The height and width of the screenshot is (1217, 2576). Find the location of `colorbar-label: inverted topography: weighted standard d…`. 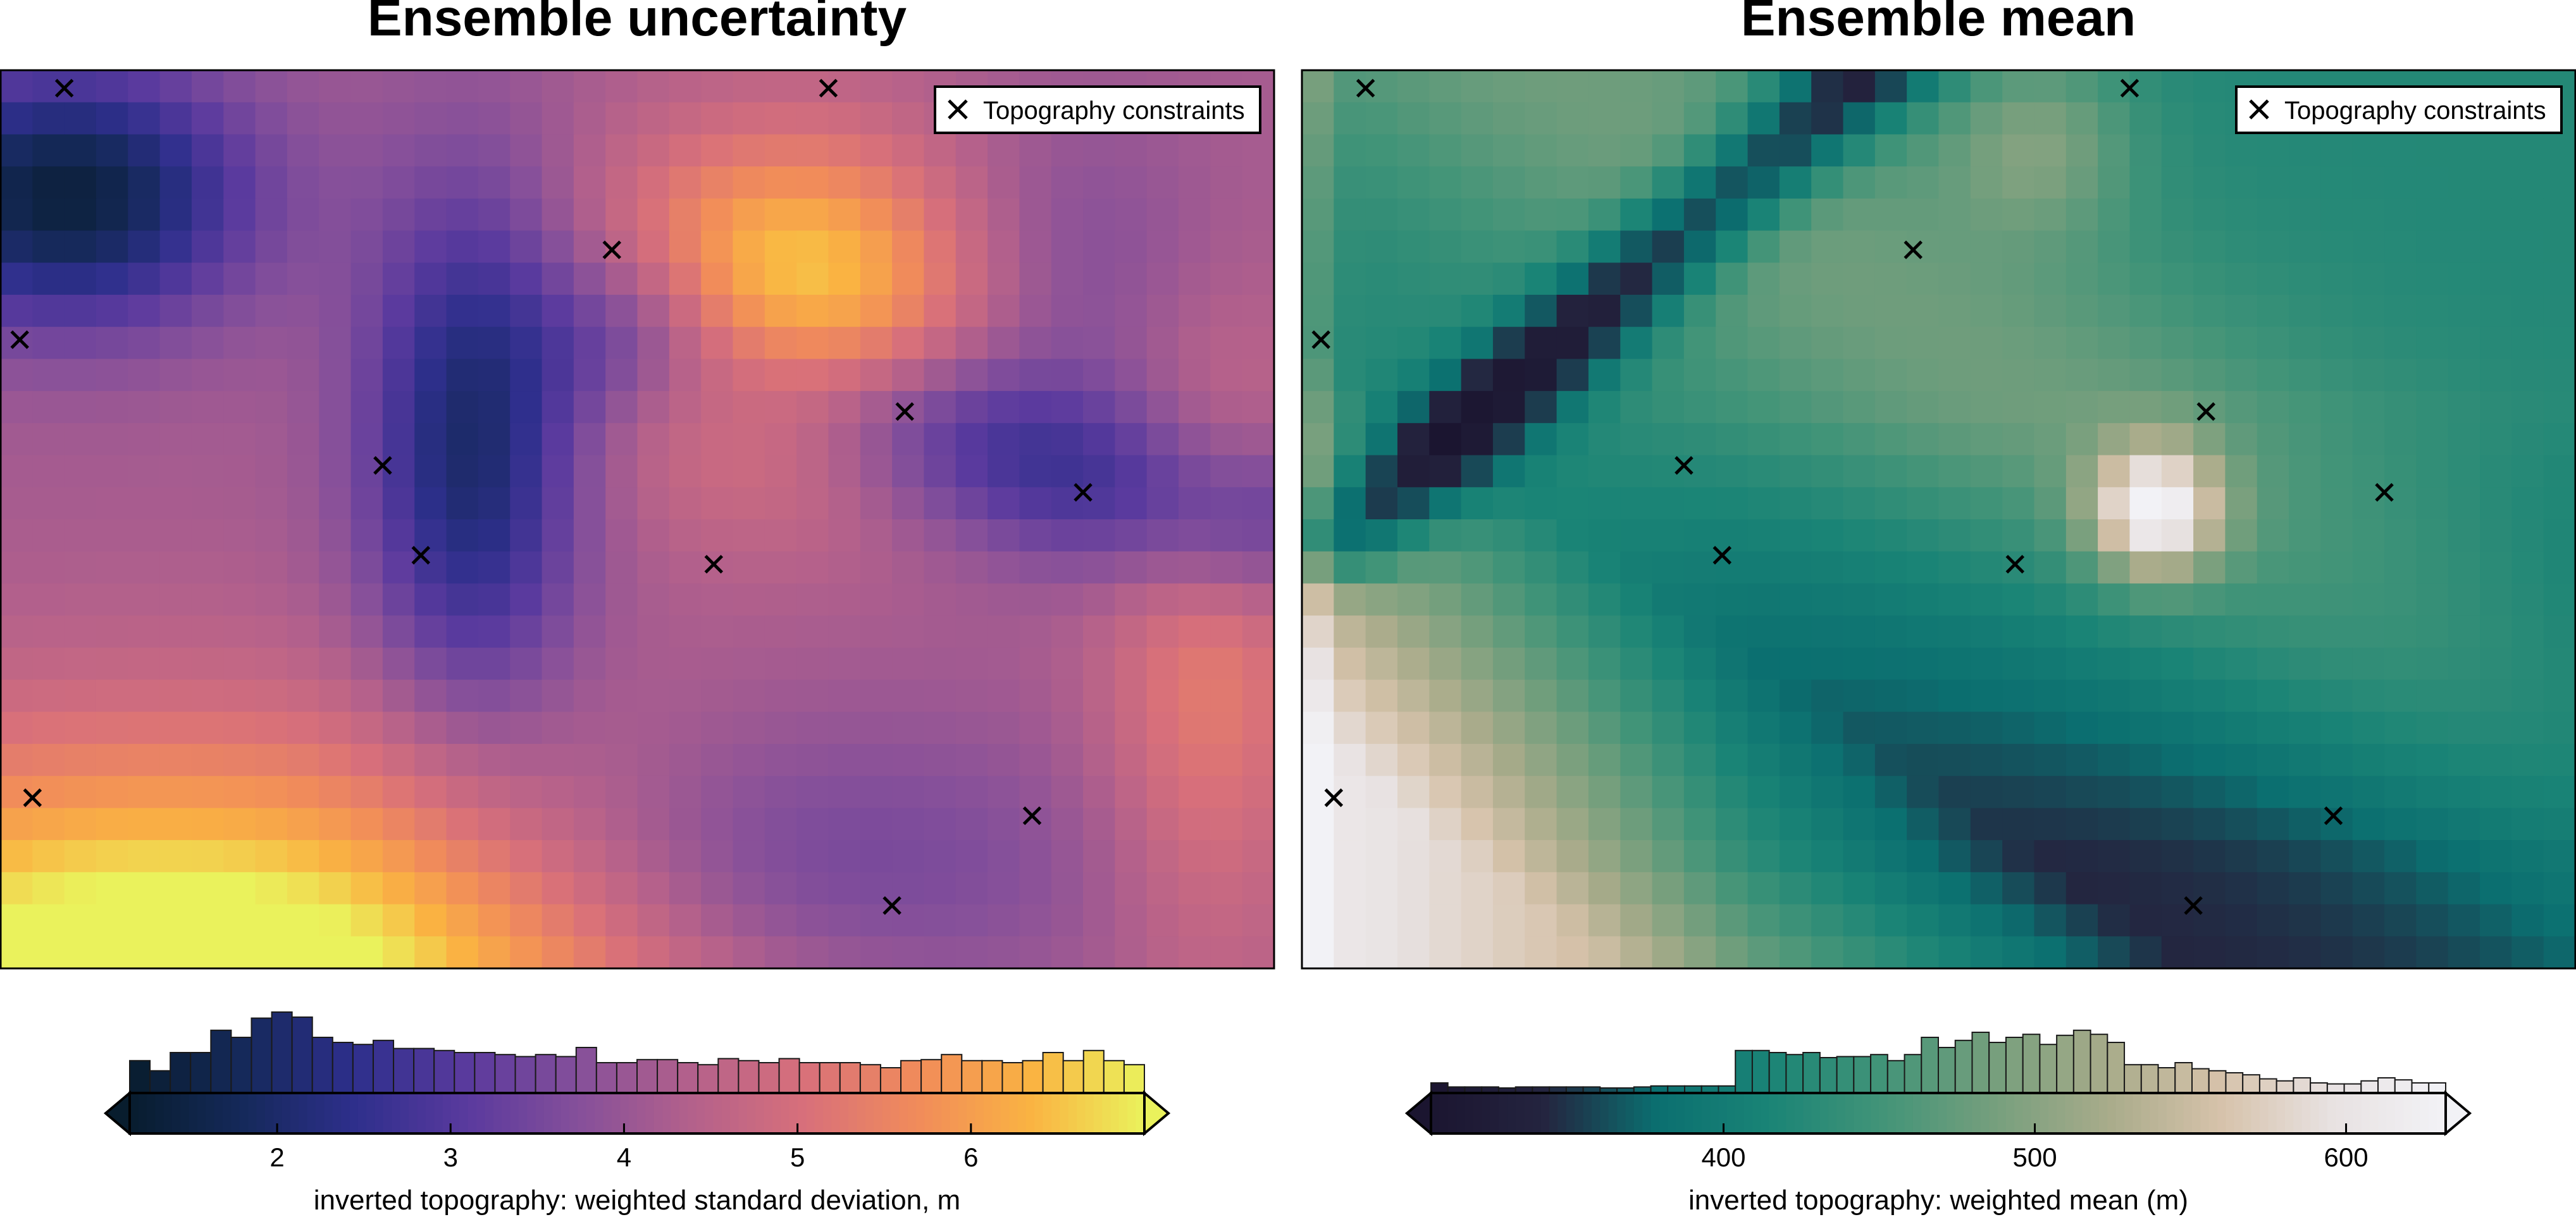

colorbar-label: inverted topography: weighted standard d… is located at coordinates (637, 1200).